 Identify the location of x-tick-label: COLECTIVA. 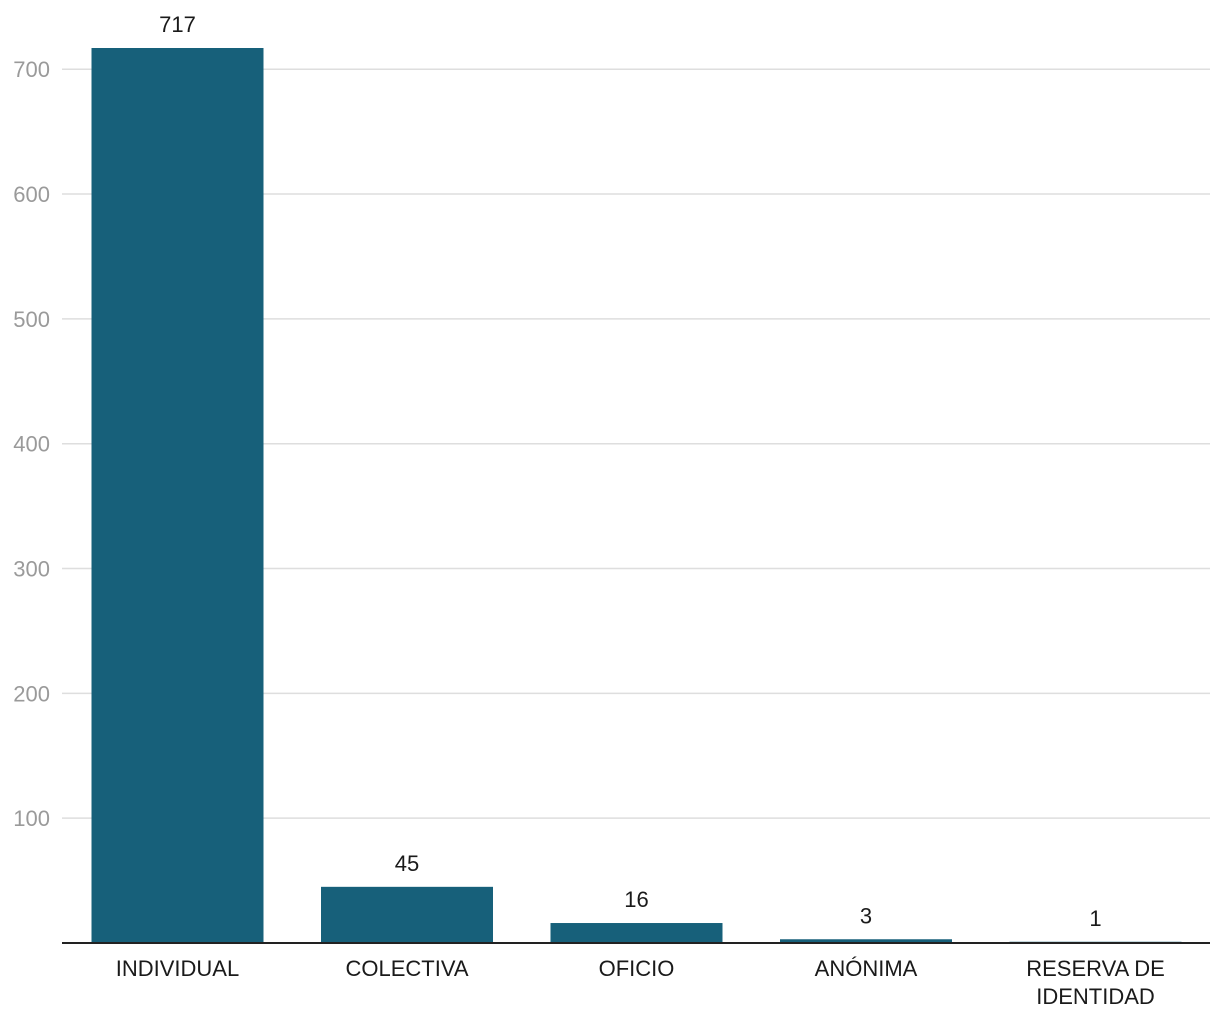
(406, 968).